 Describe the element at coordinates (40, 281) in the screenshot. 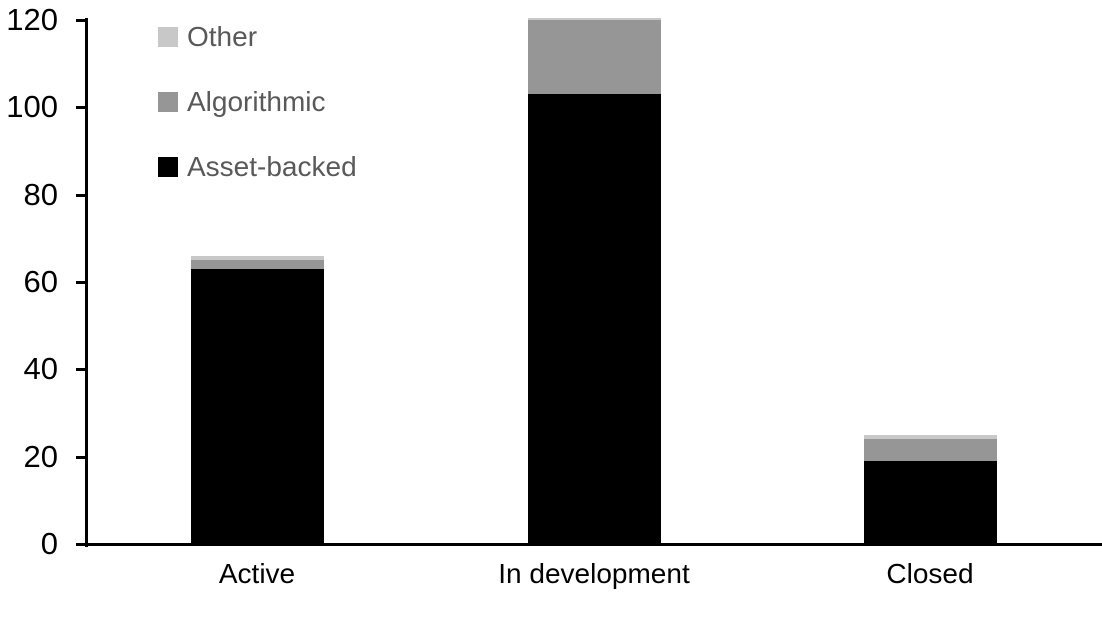

I see `y-tick-label: 60` at that location.